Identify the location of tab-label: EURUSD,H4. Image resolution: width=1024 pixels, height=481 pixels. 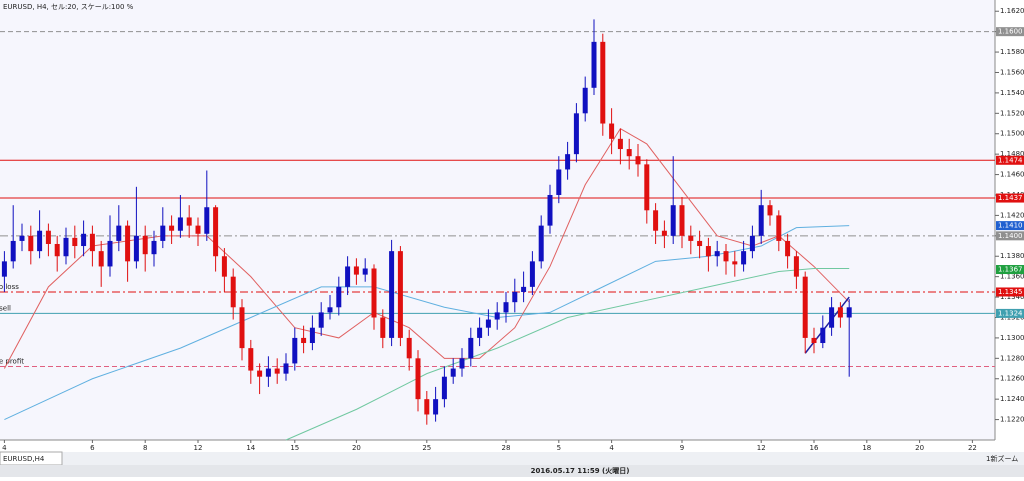
(24, 459).